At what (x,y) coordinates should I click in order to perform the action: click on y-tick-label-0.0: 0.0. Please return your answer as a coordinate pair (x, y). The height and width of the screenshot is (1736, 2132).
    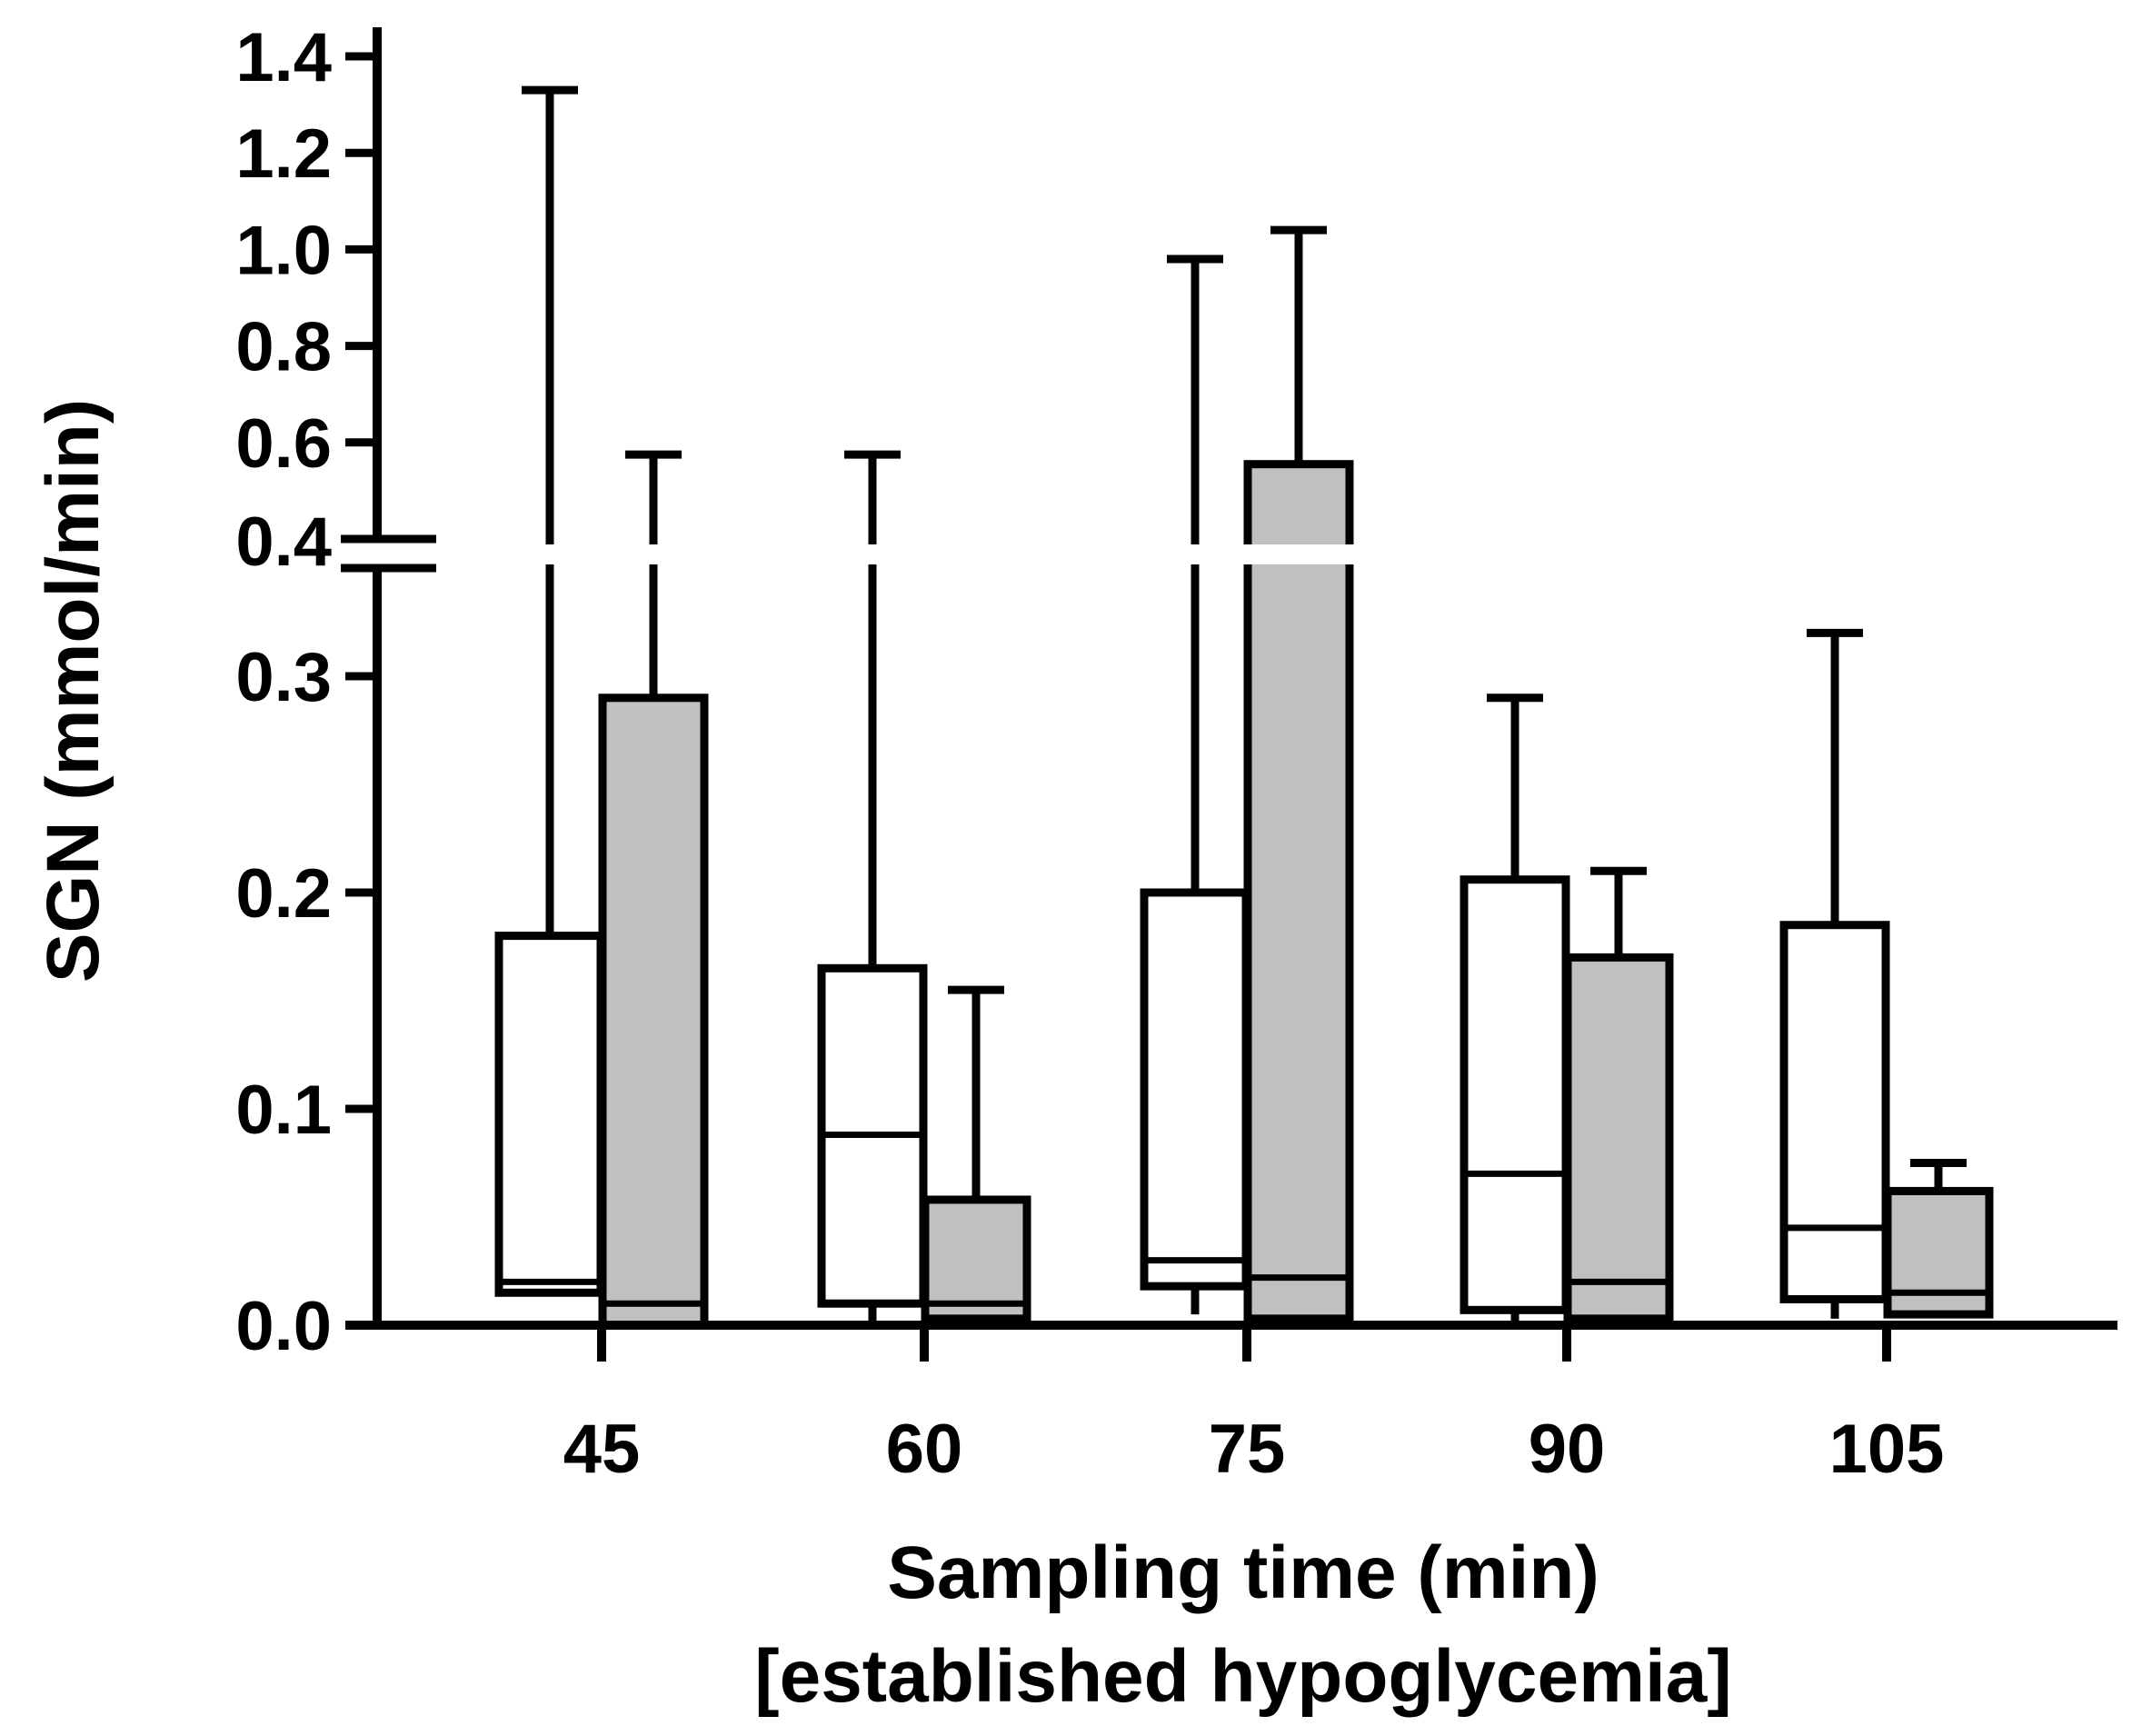
    Looking at the image, I should click on (283, 1327).